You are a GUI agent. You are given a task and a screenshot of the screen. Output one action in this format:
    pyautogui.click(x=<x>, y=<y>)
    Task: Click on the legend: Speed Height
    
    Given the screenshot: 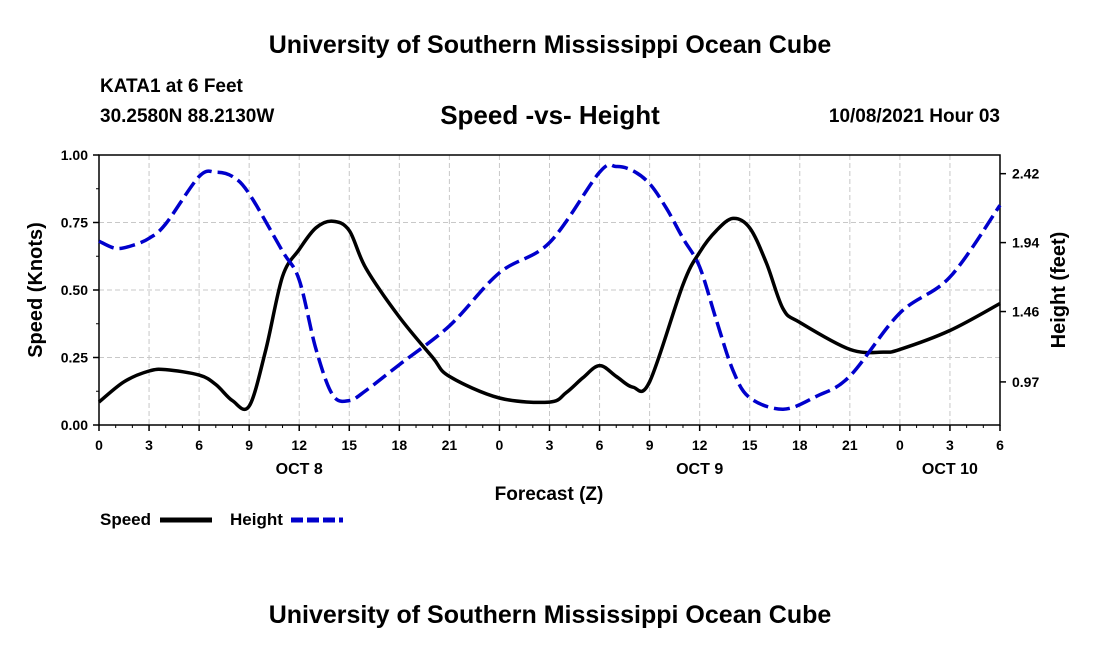 What is the action you would take?
    pyautogui.click(x=221, y=519)
    